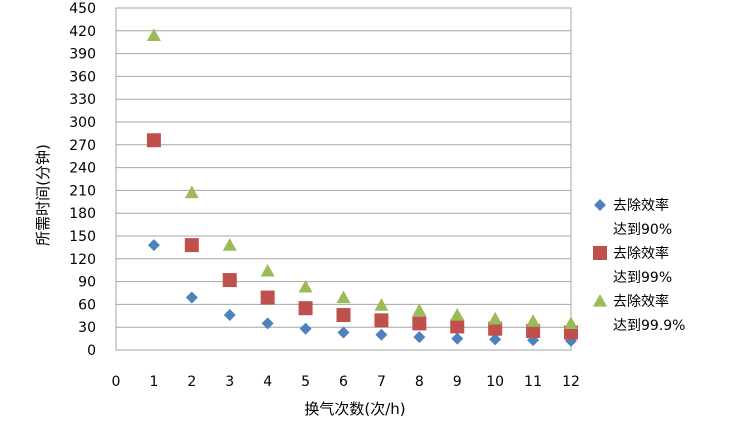 Image resolution: width=729 pixels, height=427 pixels. What do you see at coordinates (82, 191) in the screenshot?
I see `y-tick-label: 210` at bounding box center [82, 191].